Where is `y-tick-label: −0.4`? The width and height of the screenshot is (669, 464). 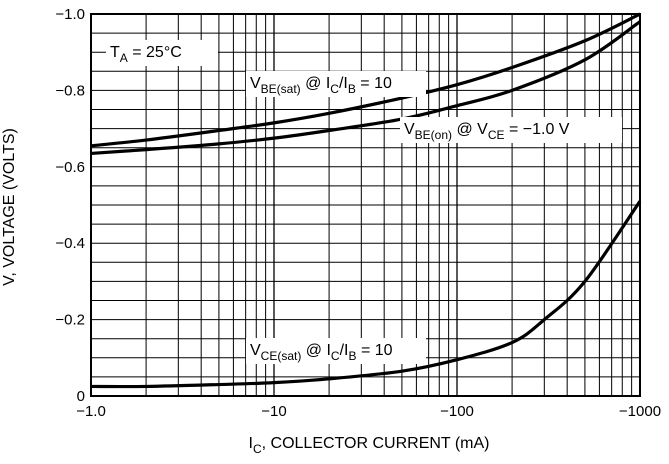
y-tick-label: −0.4 is located at coordinates (70, 243).